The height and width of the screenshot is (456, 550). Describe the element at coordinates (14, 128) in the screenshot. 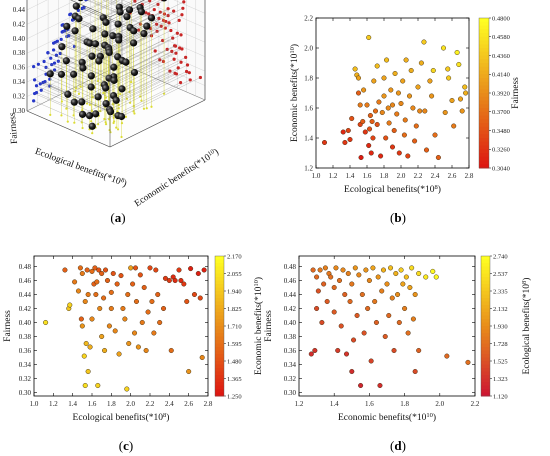

I see `panel-a-zlabel: Fairness` at that location.